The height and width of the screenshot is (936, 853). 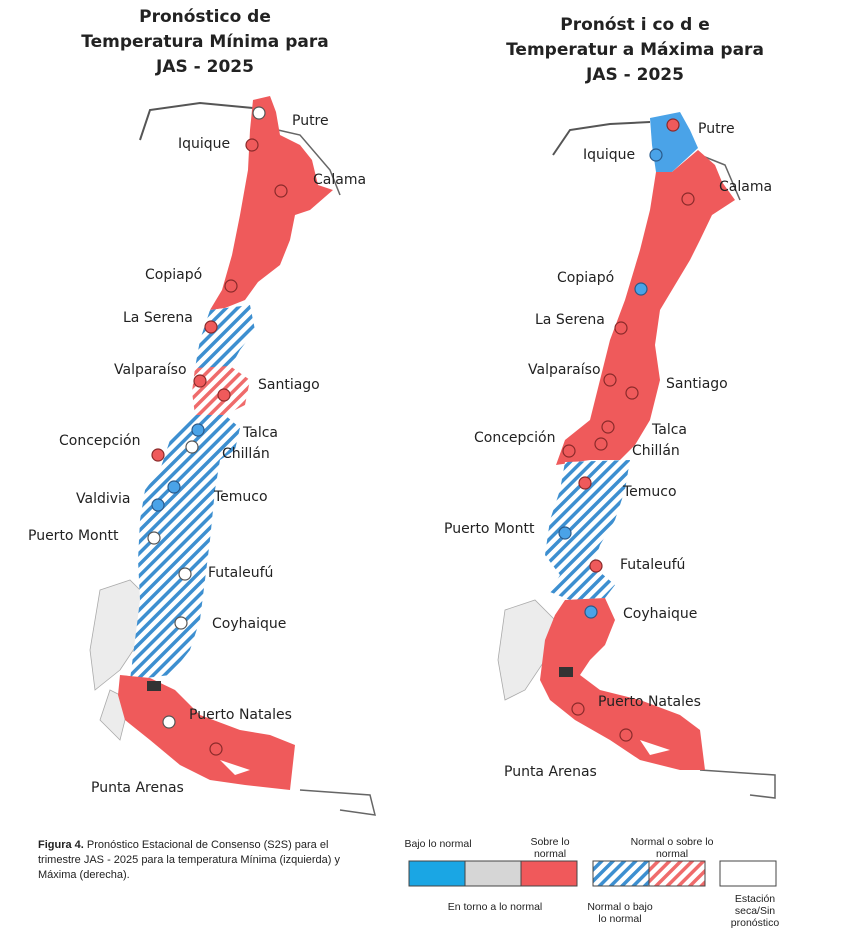 I want to click on legend-label-nor-above-2: normal, so click(x=672, y=854).